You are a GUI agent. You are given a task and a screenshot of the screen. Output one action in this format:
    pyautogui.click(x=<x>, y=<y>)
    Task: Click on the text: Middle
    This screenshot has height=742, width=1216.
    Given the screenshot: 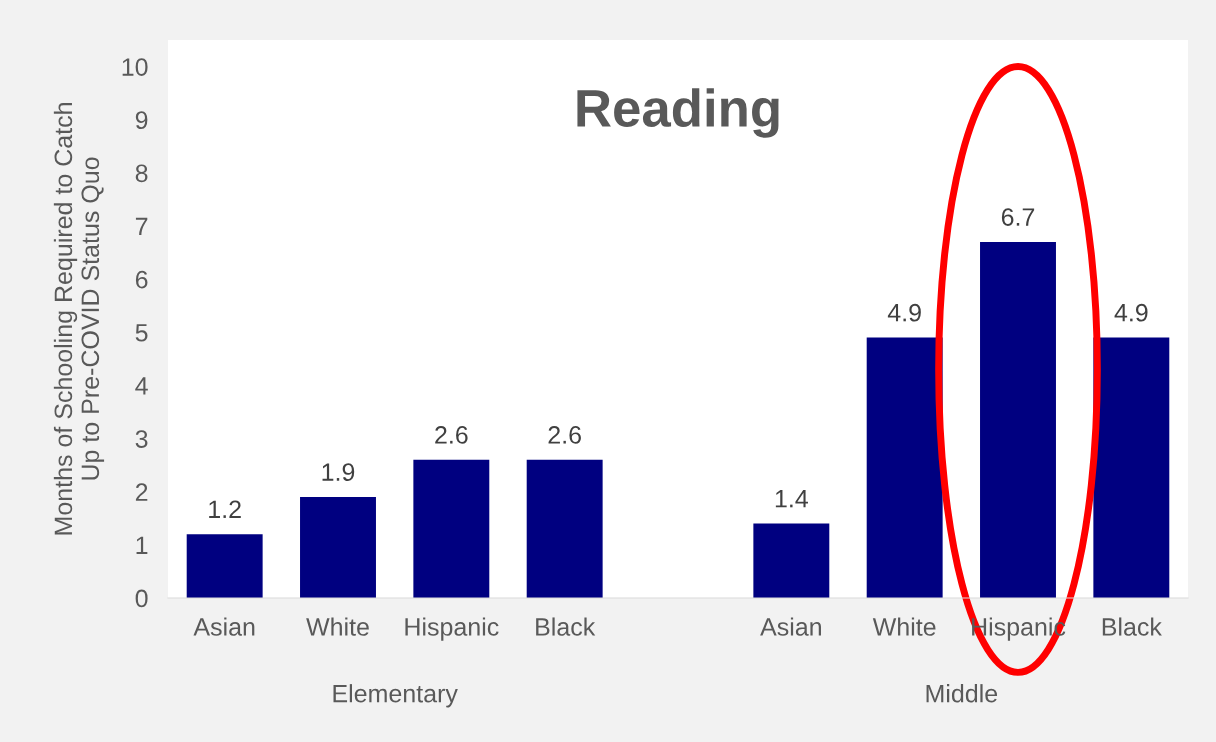 What is the action you would take?
    pyautogui.click(x=962, y=693)
    